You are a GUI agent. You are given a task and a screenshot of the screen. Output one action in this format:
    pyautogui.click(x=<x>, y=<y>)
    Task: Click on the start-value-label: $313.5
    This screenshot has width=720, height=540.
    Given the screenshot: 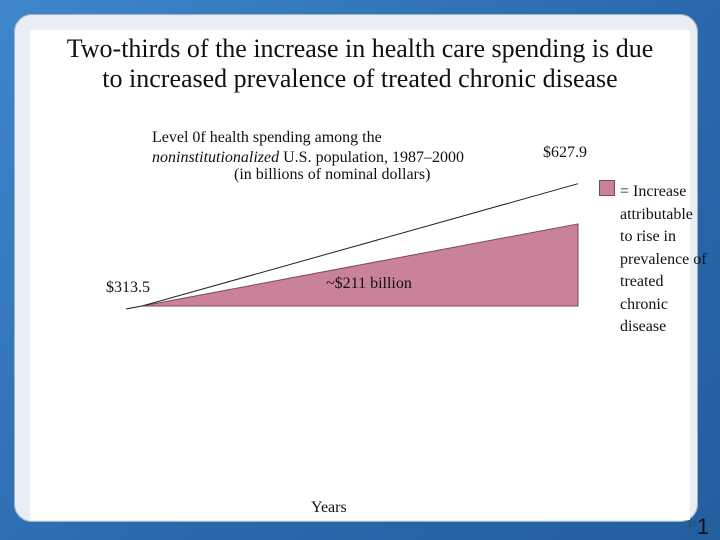 What is the action you would take?
    pyautogui.click(x=128, y=287)
    